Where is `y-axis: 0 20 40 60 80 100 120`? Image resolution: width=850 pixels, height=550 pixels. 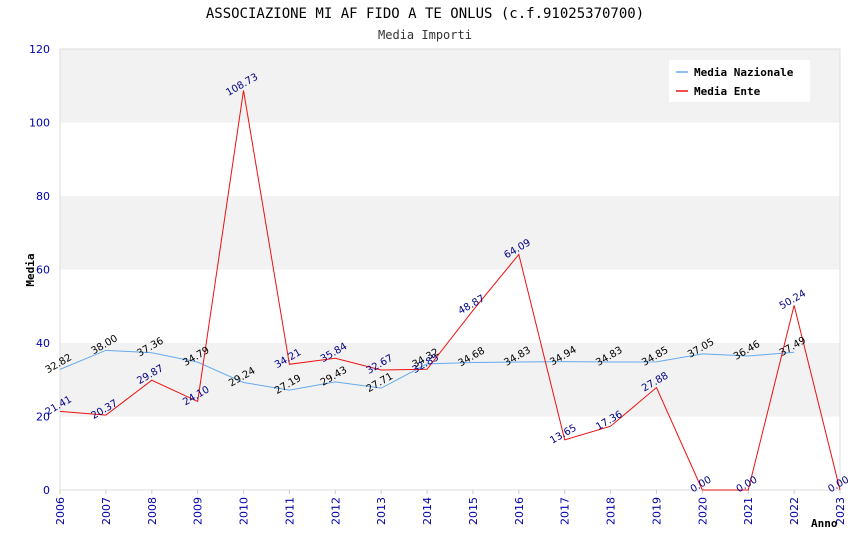
y-axis: 0 20 40 60 80 100 120 is located at coordinates (39, 270).